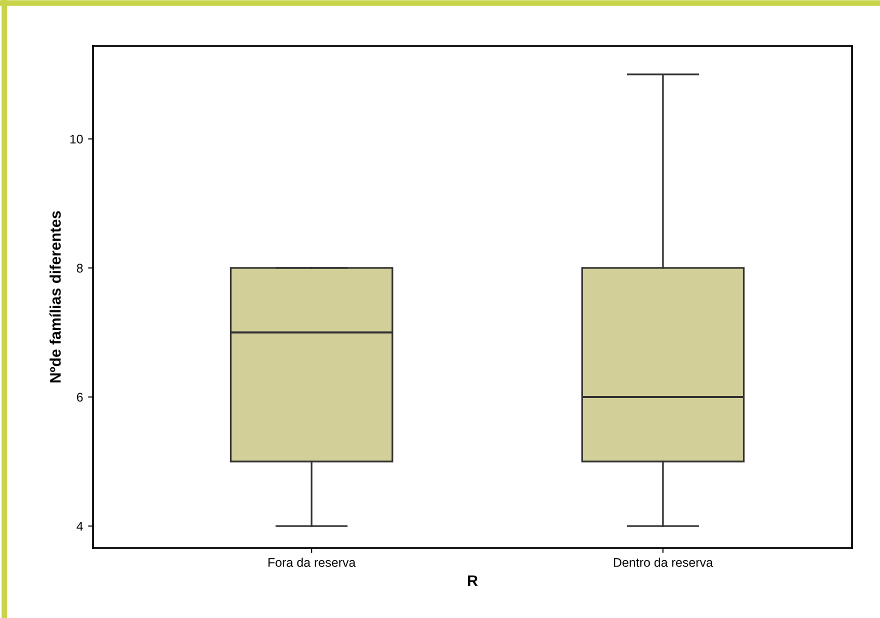 Image resolution: width=880 pixels, height=618 pixels. What do you see at coordinates (79, 268) in the screenshot?
I see `y-tick-label: 8` at bounding box center [79, 268].